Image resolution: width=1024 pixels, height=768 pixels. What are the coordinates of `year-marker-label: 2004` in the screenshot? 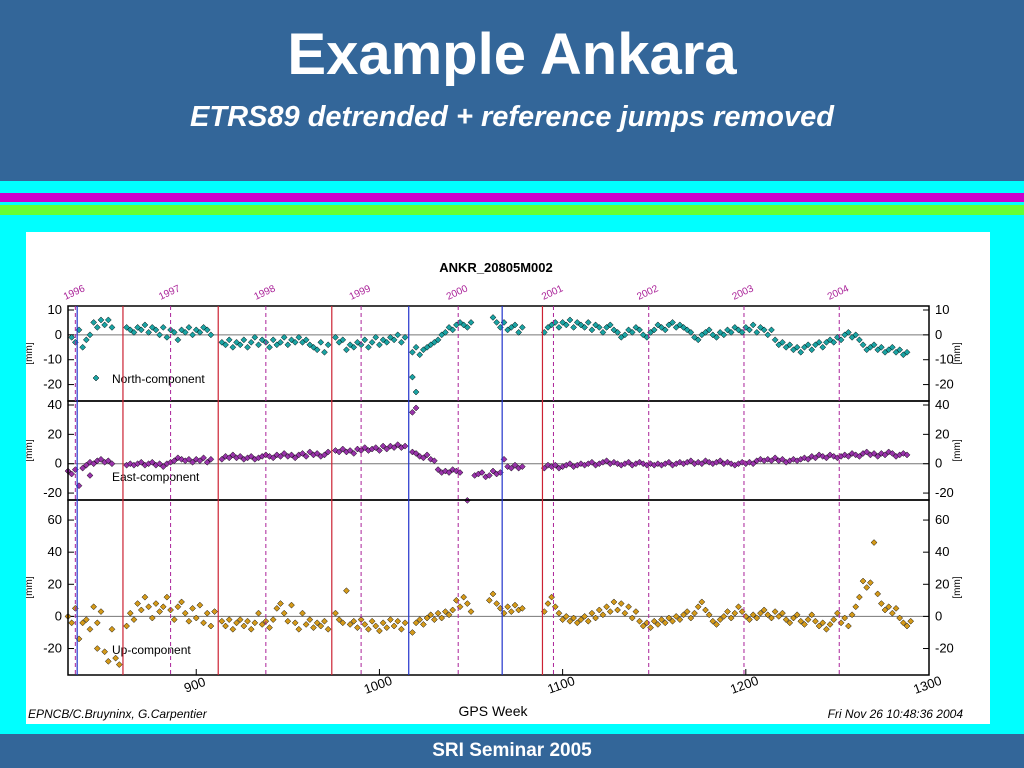 It's located at (838, 293).